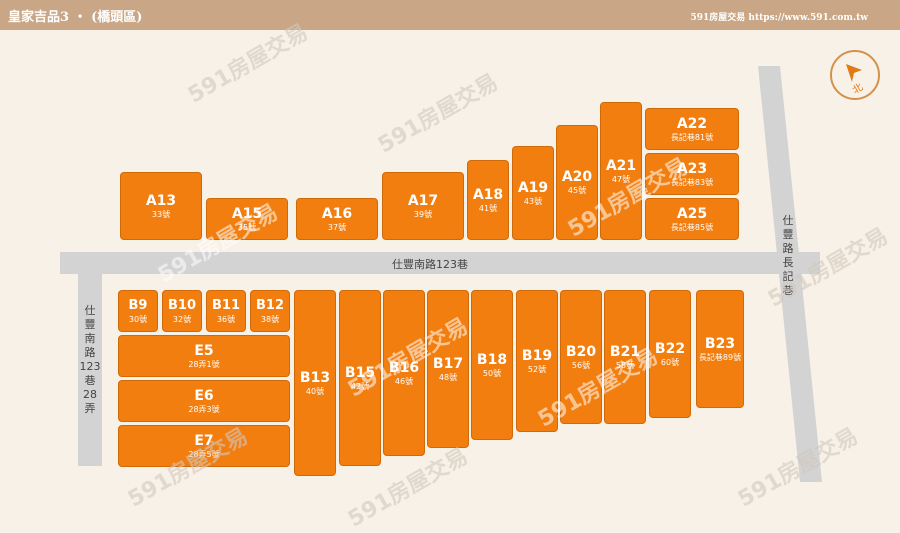  Describe the element at coordinates (533, 193) in the screenshot. I see `lot-a19: A19 43號` at that location.